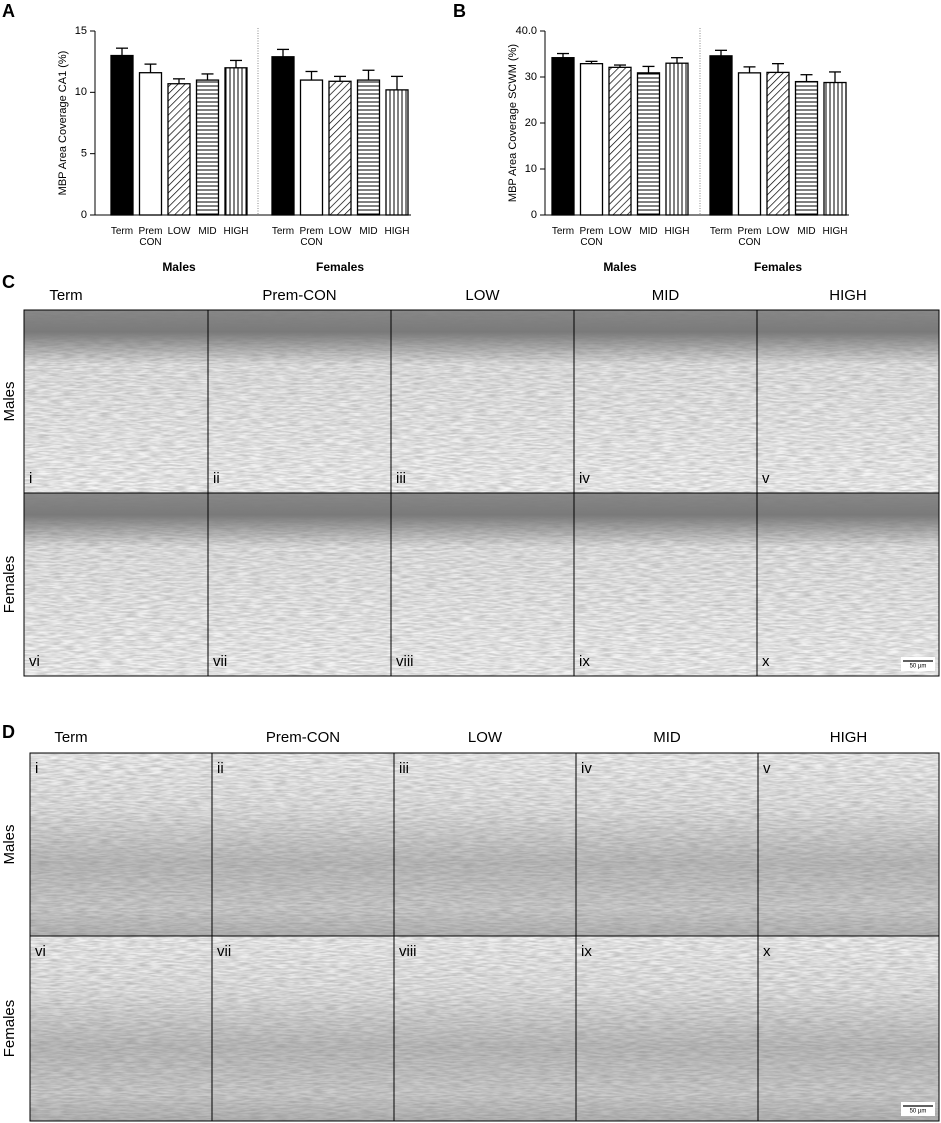  I want to click on panel-letter: B, so click(459, 11).